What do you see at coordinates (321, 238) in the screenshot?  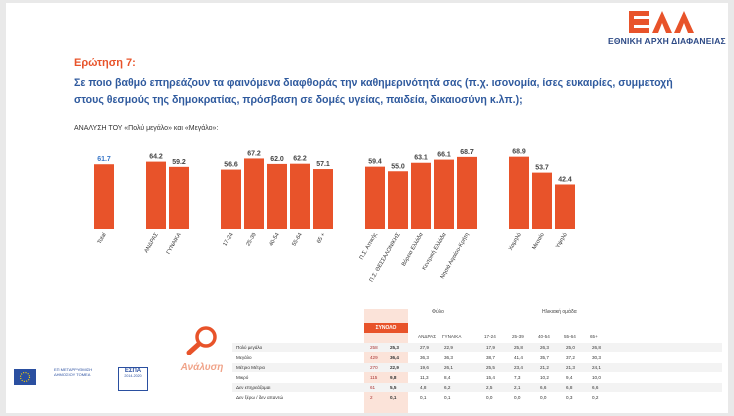 I see `category-label-2-4: 65 +` at bounding box center [321, 238].